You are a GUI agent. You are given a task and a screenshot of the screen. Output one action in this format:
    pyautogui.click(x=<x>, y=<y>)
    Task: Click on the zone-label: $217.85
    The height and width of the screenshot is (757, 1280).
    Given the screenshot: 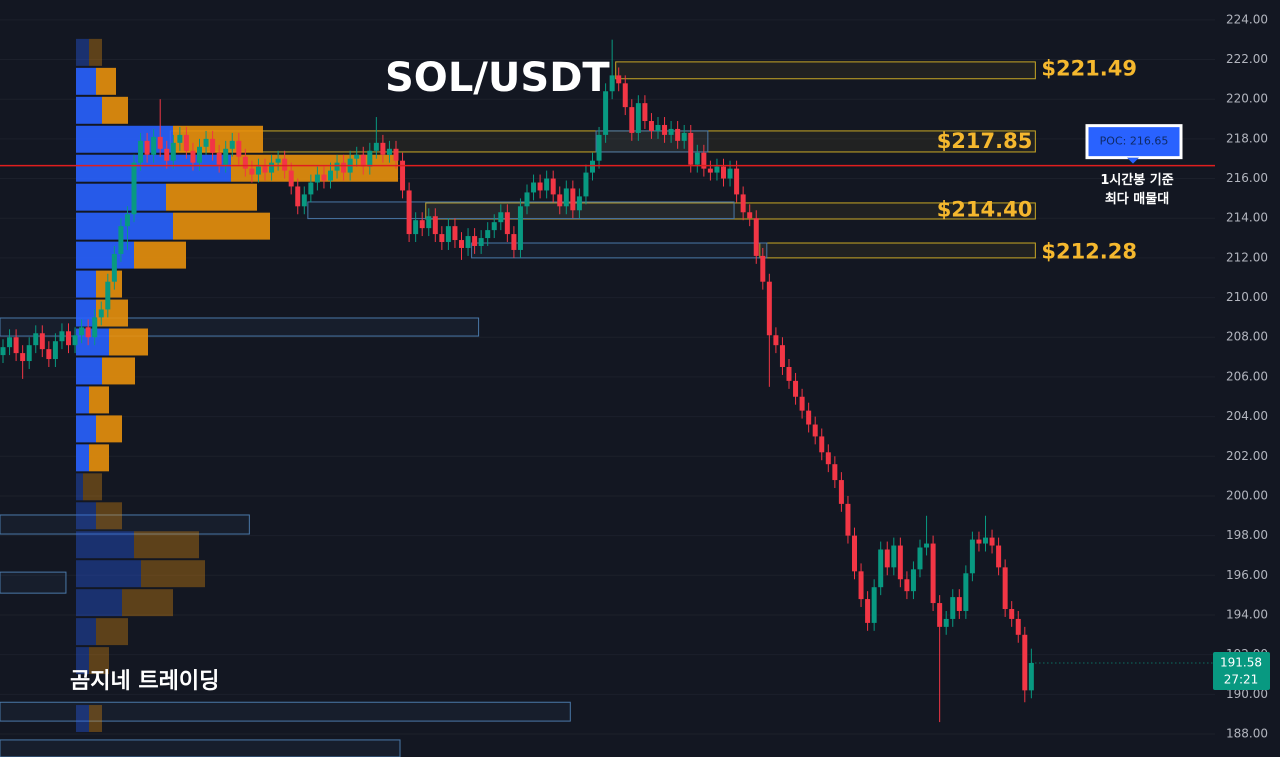 What is the action you would take?
    pyautogui.click(x=985, y=141)
    